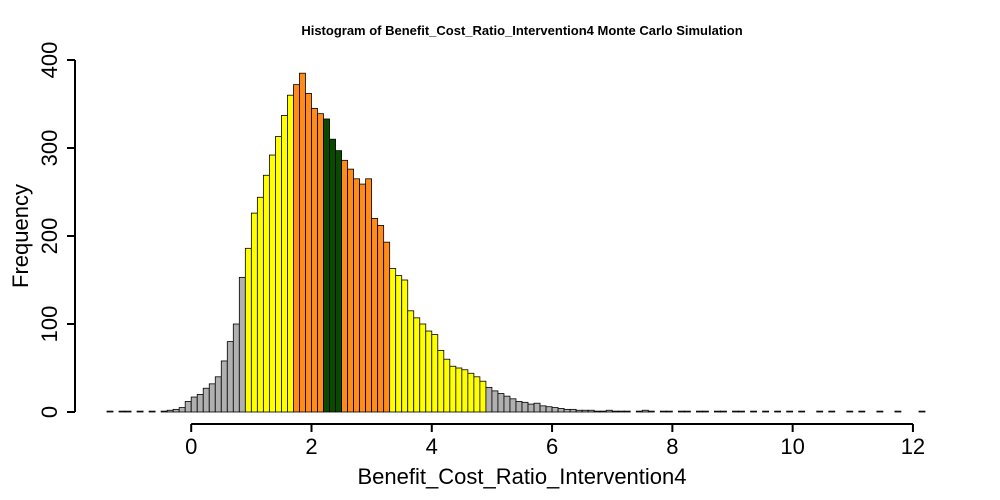  Describe the element at coordinates (49, 236) in the screenshot. I see `y-tick-label: 200` at that location.